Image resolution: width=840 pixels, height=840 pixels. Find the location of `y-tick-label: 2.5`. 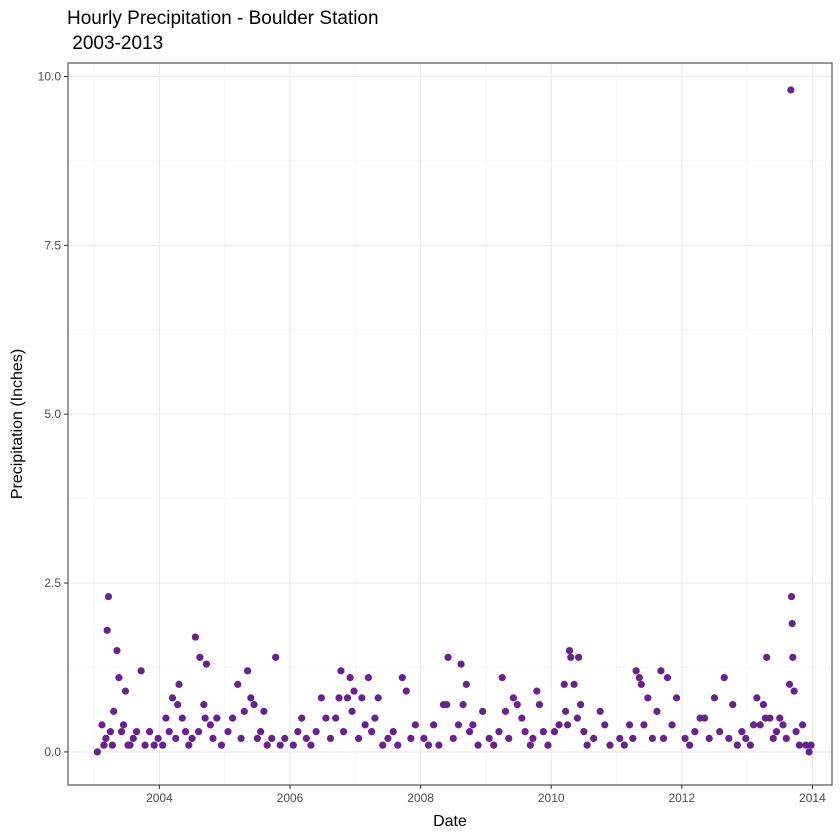

y-tick-label: 2.5 is located at coordinates (52, 583).